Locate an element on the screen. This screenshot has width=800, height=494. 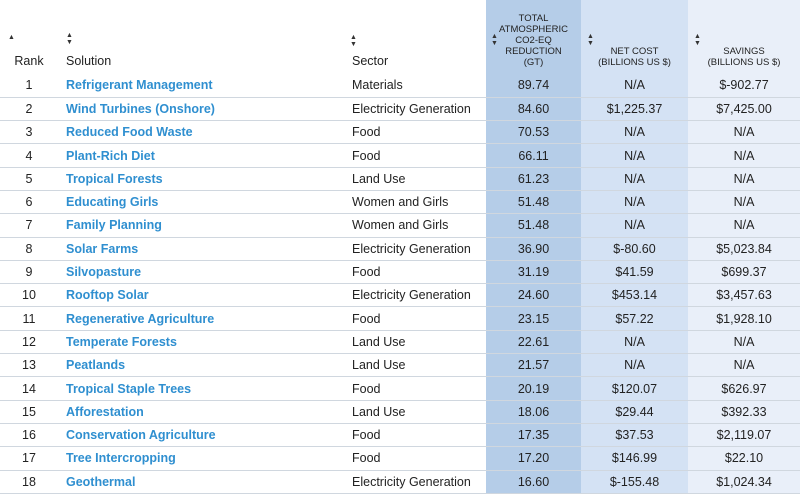
savings-cell: $699.37 is located at coordinates (744, 272).